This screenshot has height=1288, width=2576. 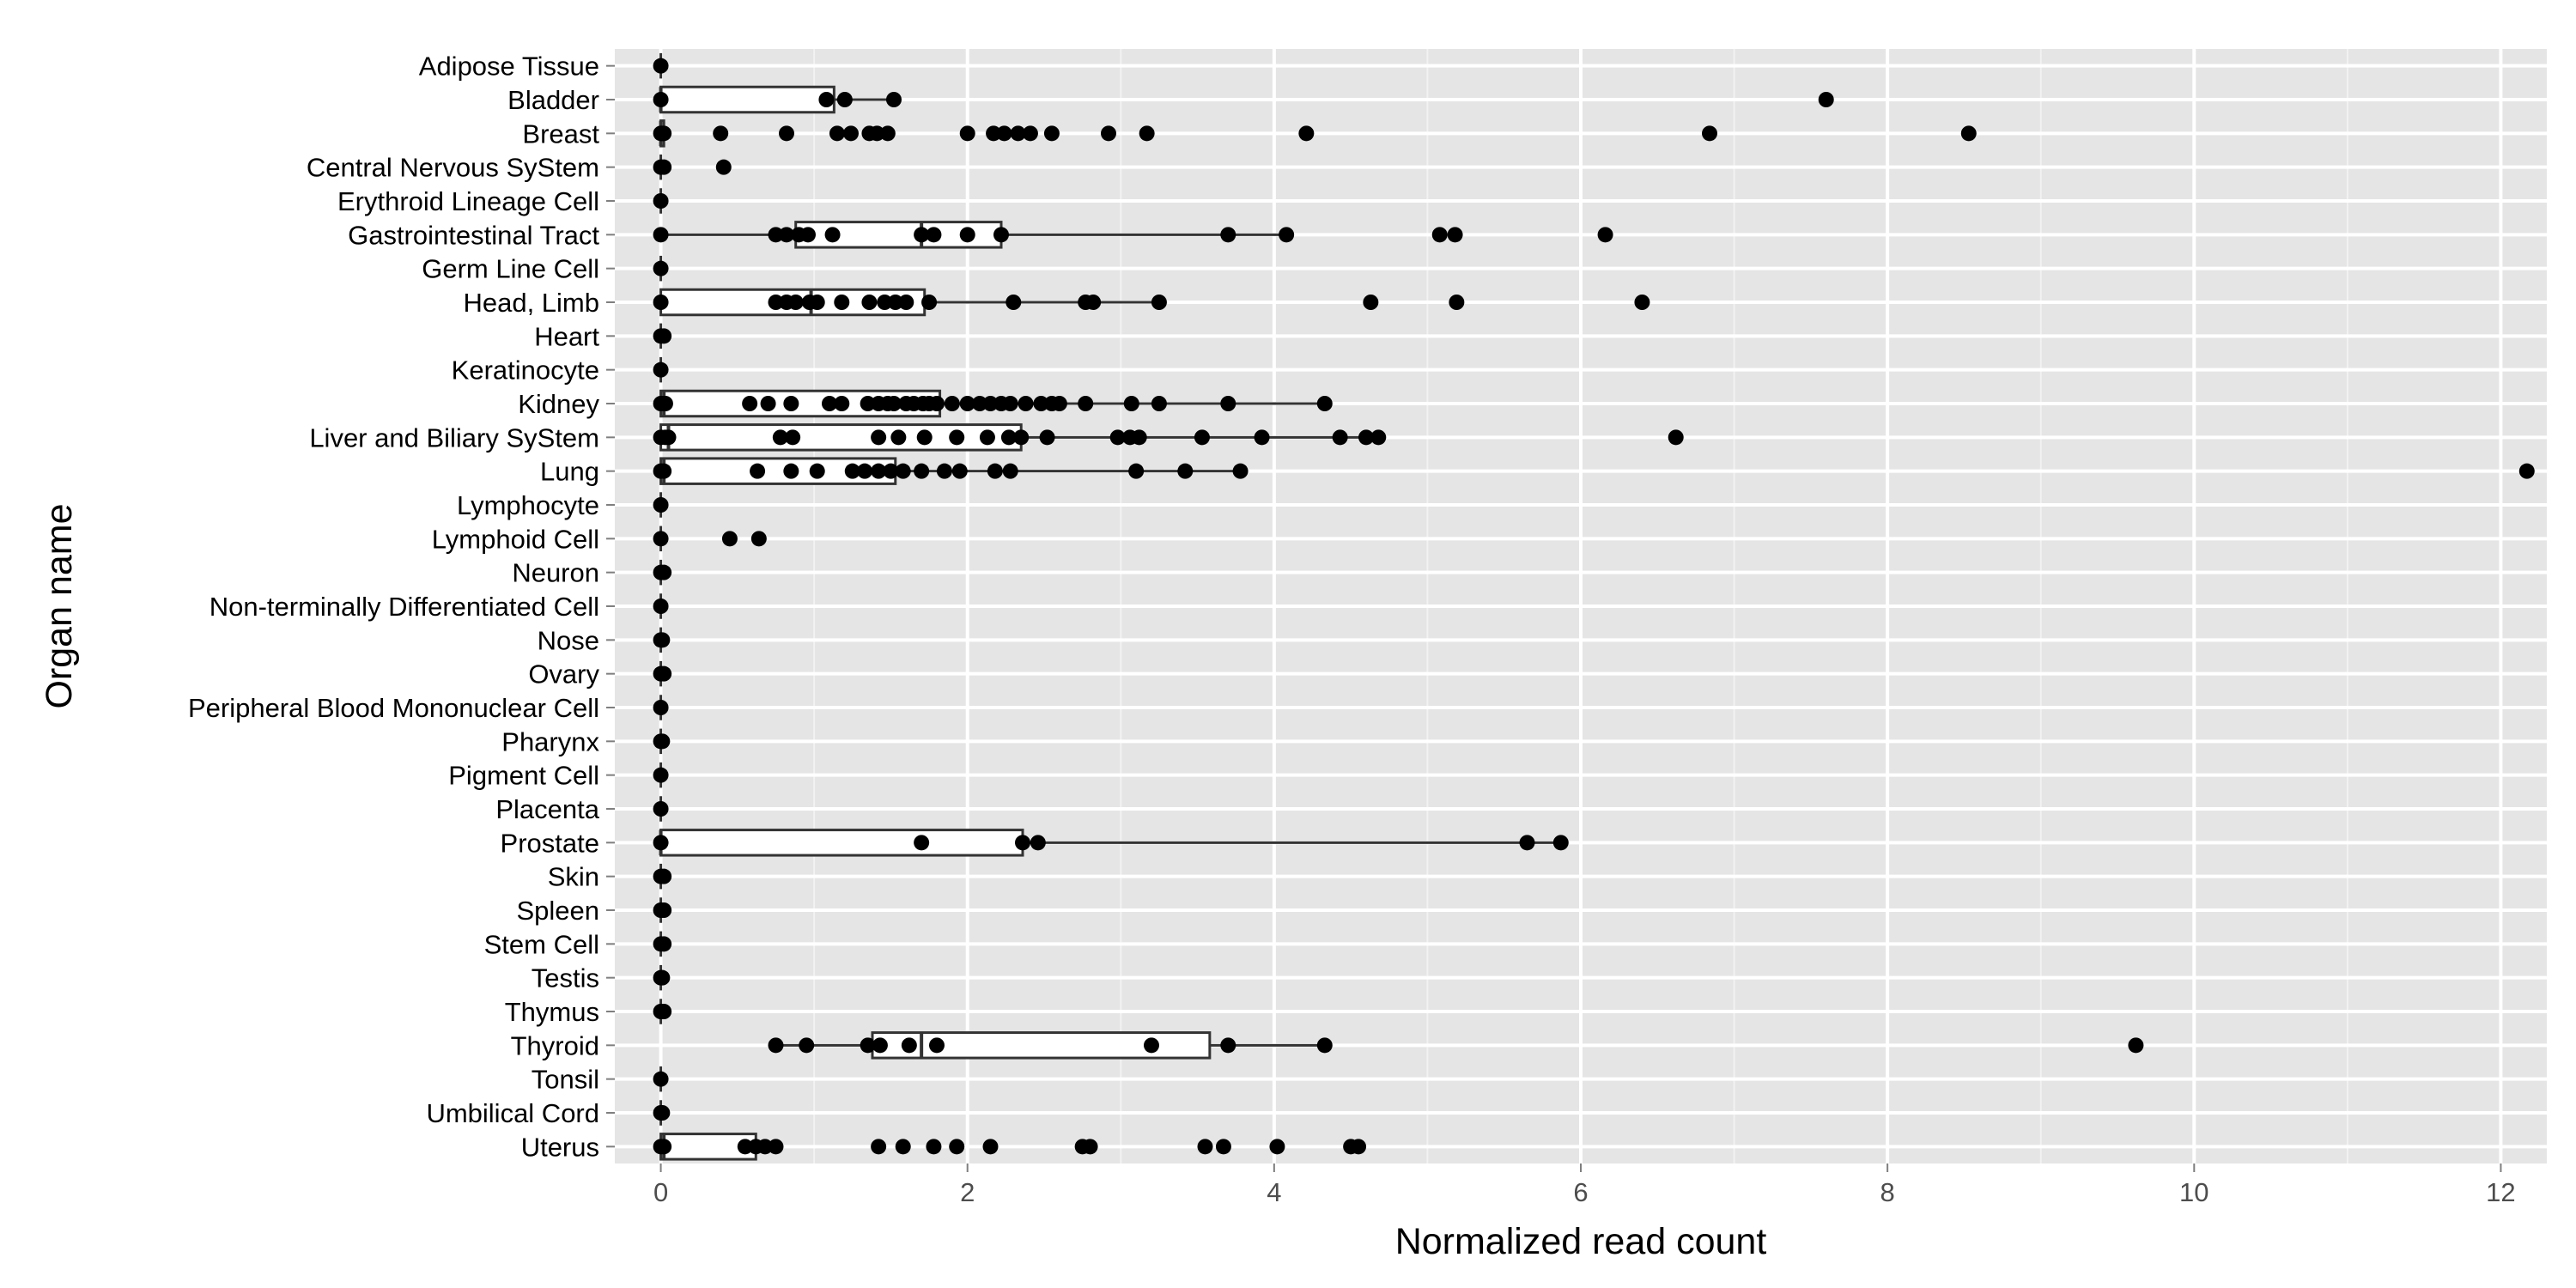 What do you see at coordinates (555, 573) in the screenshot?
I see `category-label: Neuron` at bounding box center [555, 573].